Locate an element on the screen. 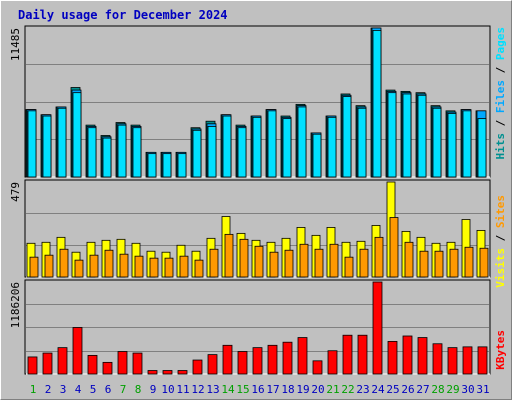 The height and width of the screenshot is (400, 512). day-label: 3 is located at coordinates (63, 389).